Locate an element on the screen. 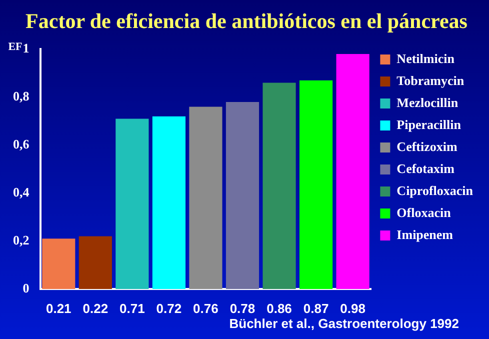  data-label: 0.71 is located at coordinates (132, 308).